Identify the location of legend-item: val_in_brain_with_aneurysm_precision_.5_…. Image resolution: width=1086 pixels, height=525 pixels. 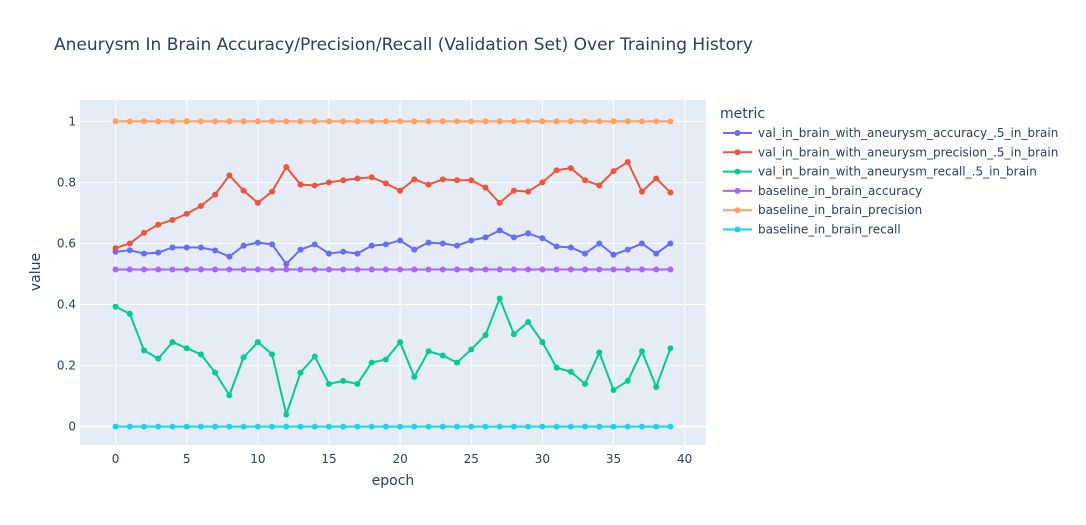
(890, 152).